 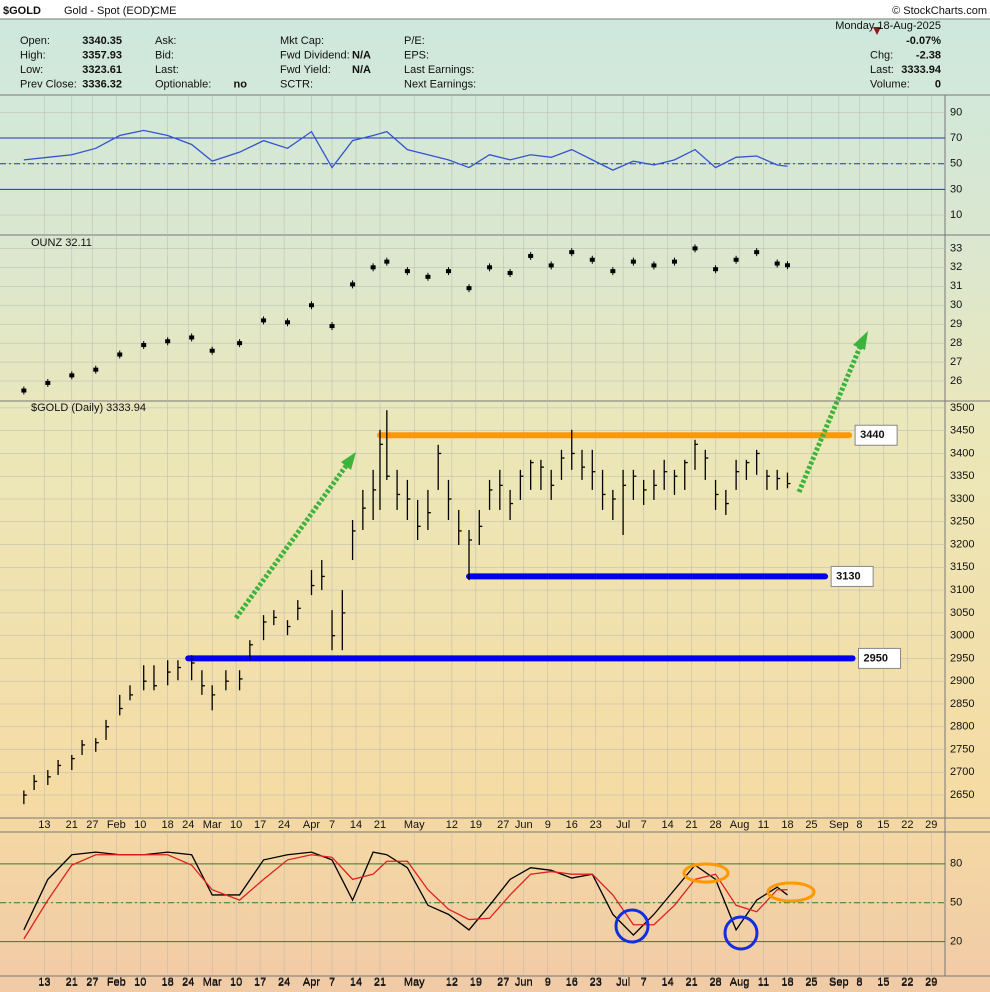 What do you see at coordinates (548, 825) in the screenshot?
I see `x-tick-label: 9` at bounding box center [548, 825].